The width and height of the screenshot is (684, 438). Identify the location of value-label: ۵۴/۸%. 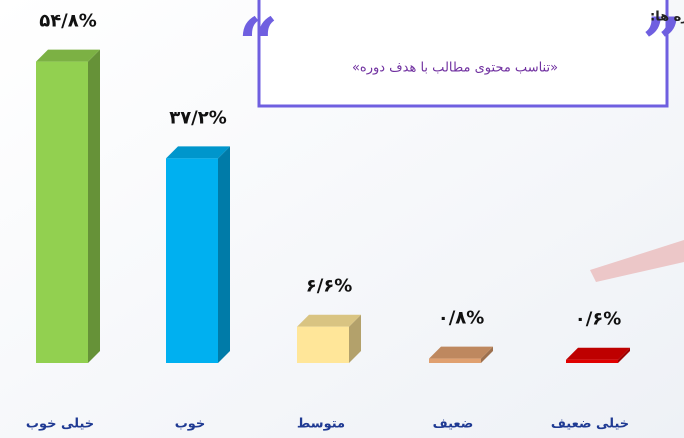
(68, 21).